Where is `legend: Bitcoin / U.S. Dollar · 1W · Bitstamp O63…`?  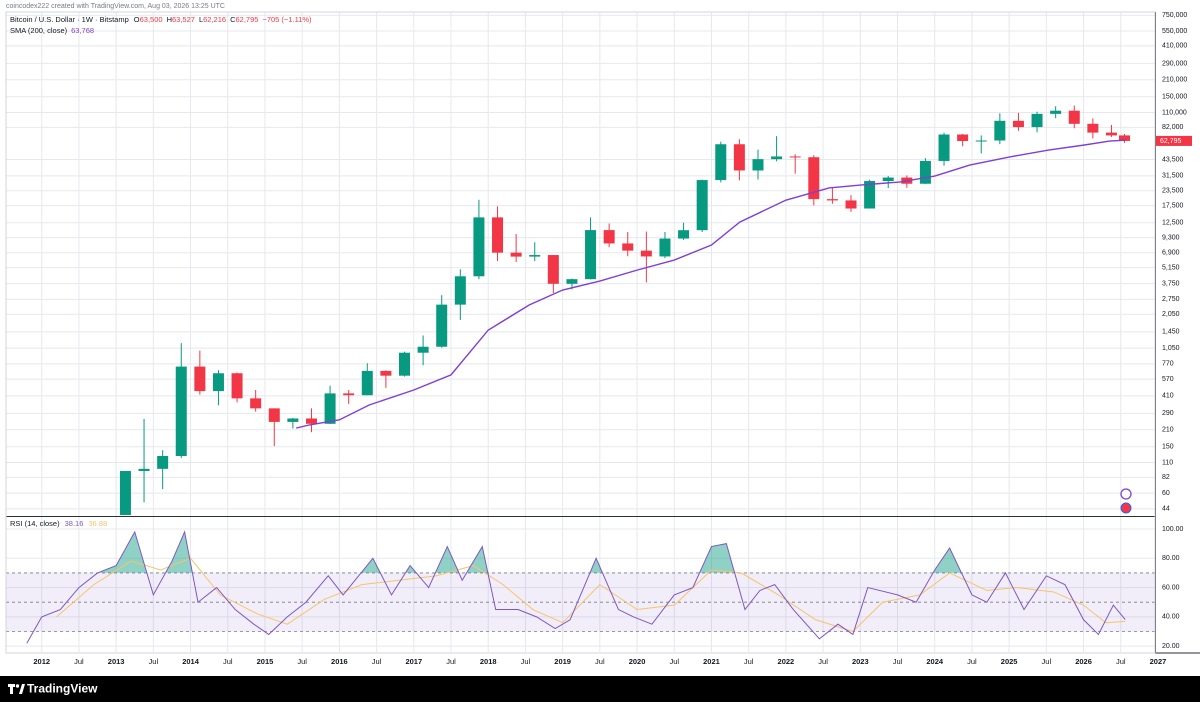
legend: Bitcoin / U.S. Dollar · 1W · Bitstamp O63… is located at coordinates (161, 19).